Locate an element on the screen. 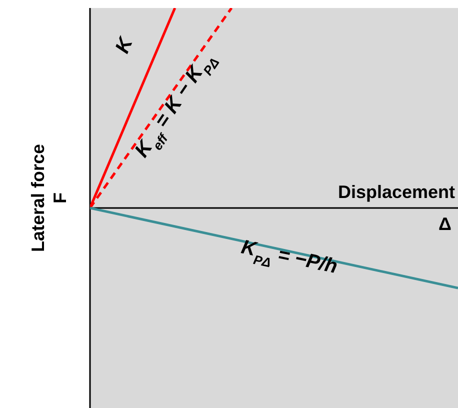 The image size is (458, 408). y-axis-title: Lateral force F is located at coordinates (49, 198).